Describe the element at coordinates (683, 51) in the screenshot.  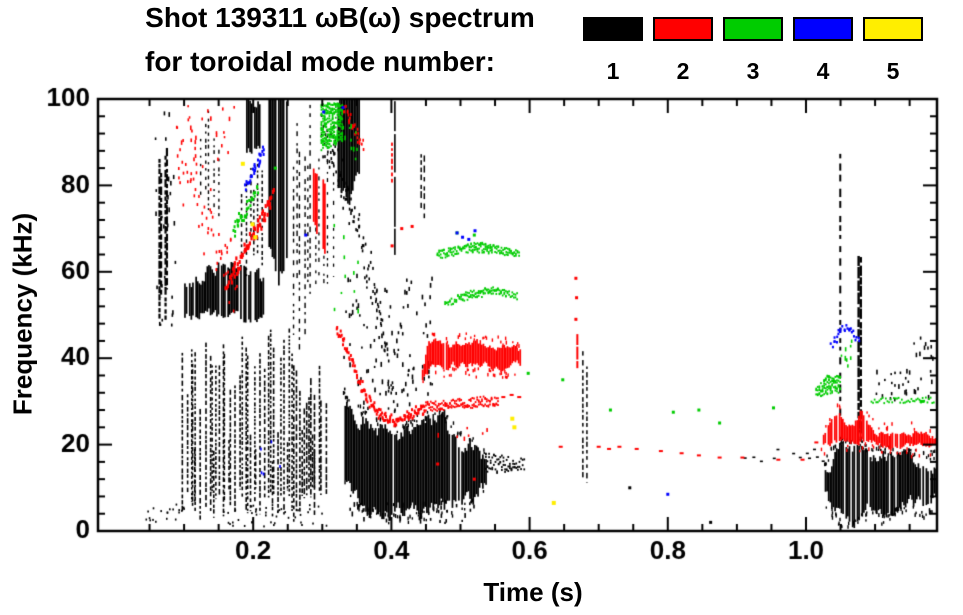
I see `legend-item-mode2: 2` at that location.